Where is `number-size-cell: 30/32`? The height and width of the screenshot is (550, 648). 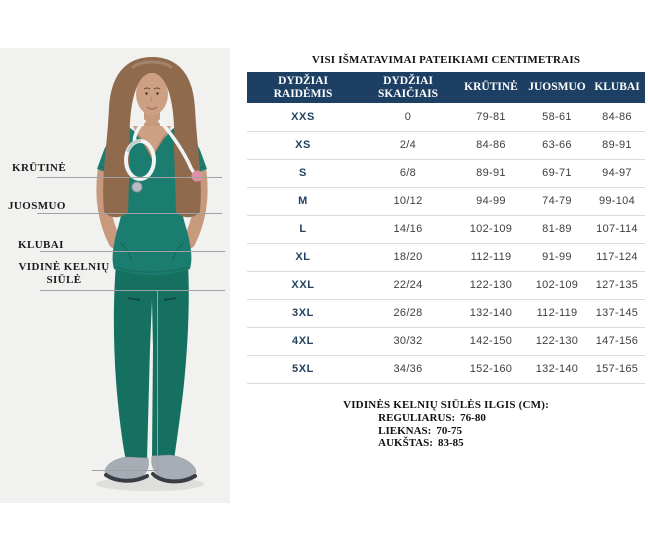
number-size-cell: 30/32 is located at coordinates (408, 341).